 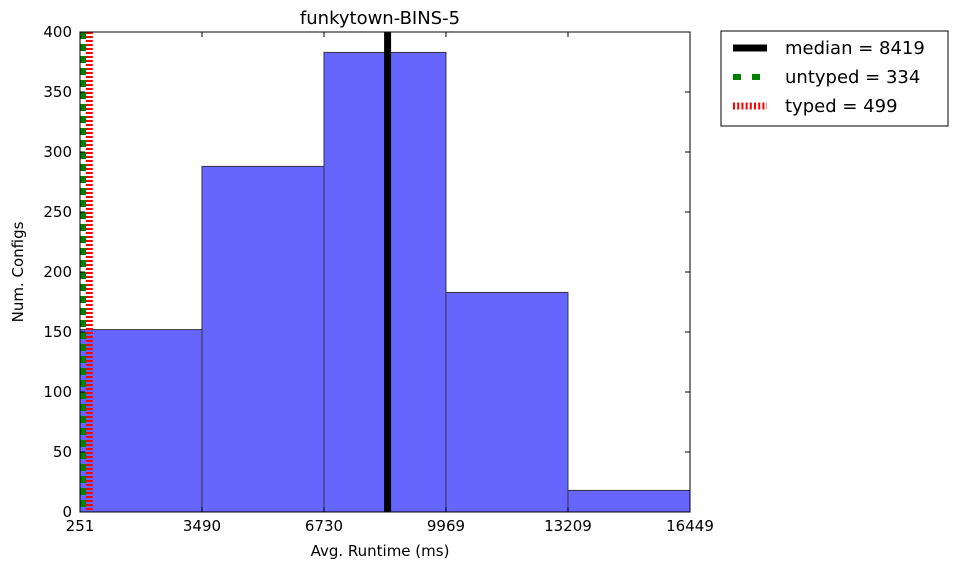 I want to click on legend-label: typed = 499, so click(x=841, y=106).